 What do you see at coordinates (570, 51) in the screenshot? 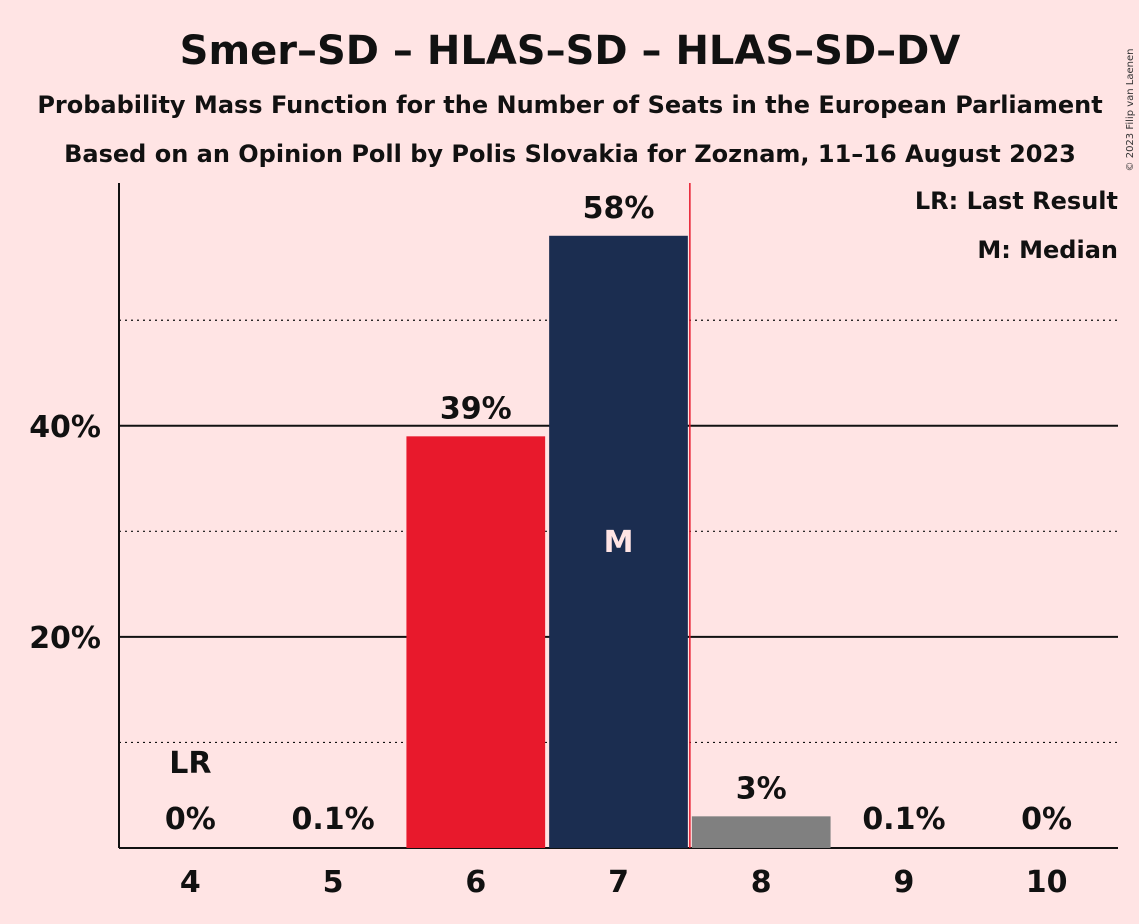
I see `chart-title: Smer–SD – HLAS–SD – HLAS–SD–DV` at bounding box center [570, 51].